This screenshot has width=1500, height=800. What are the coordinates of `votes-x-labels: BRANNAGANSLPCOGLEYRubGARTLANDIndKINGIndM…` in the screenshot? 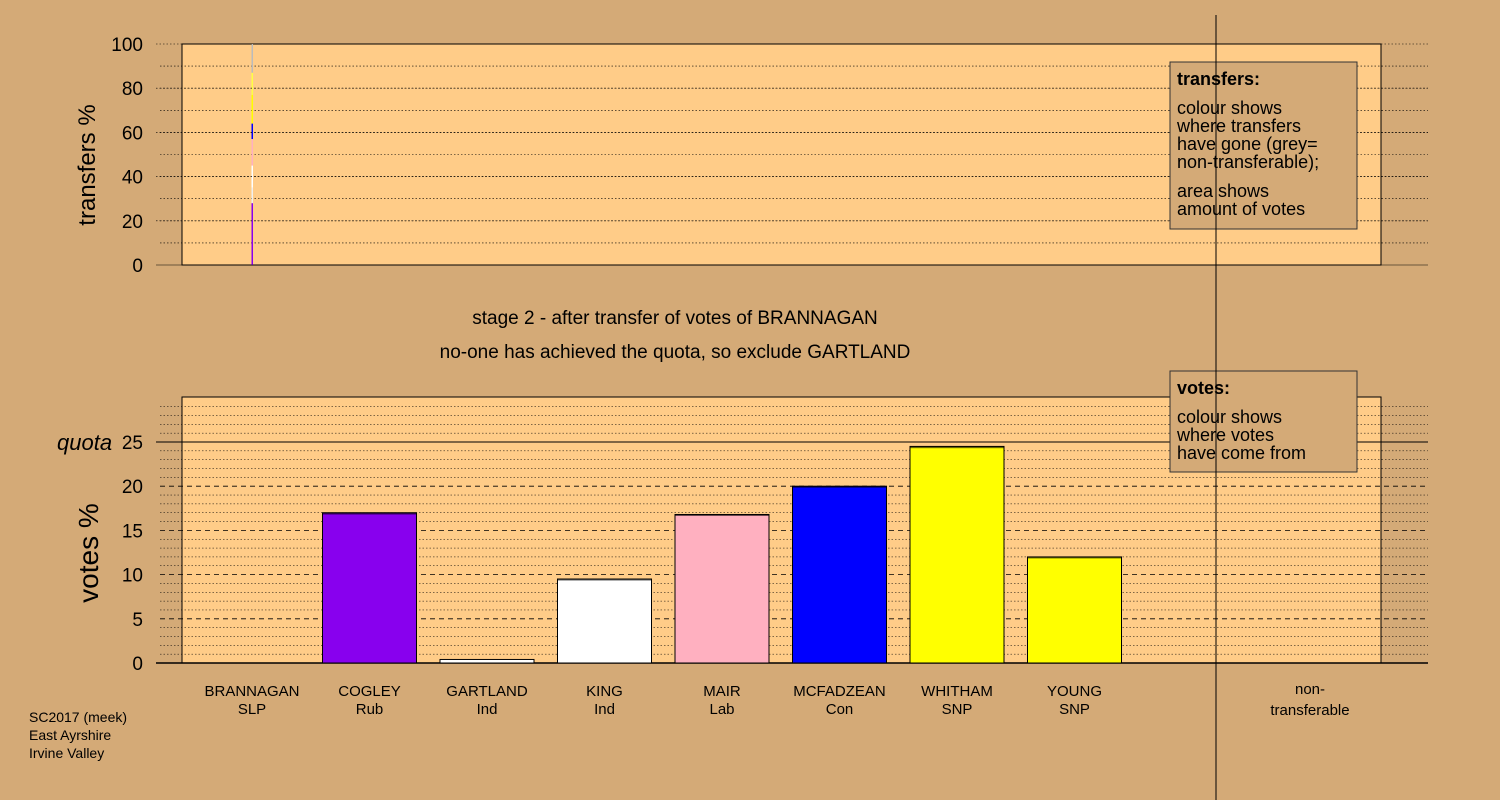 It's located at (776, 700).